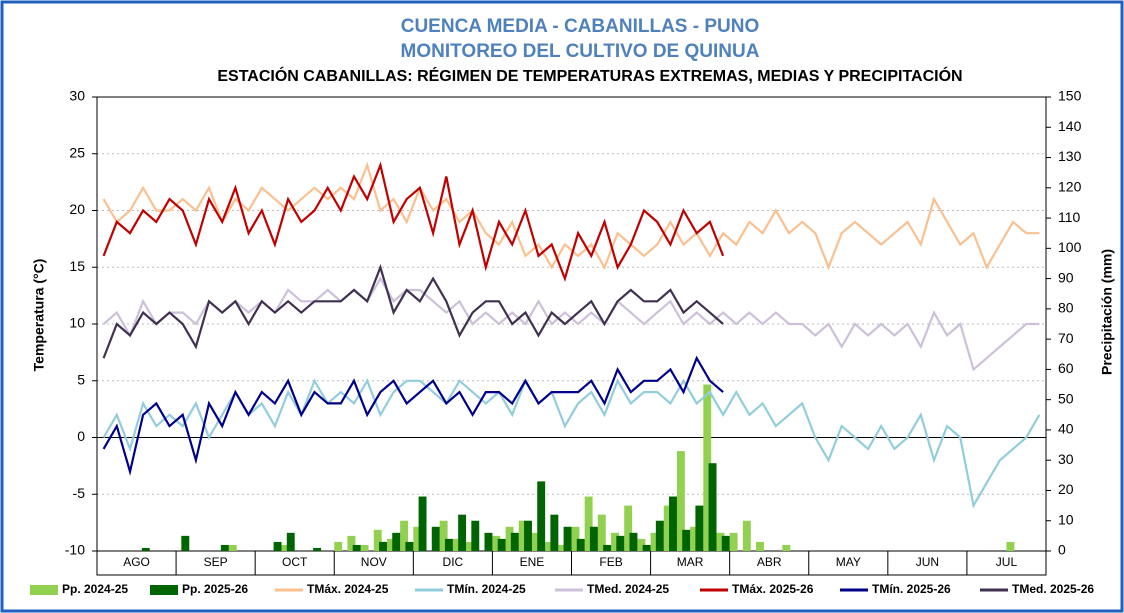  What do you see at coordinates (1053, 589) in the screenshot?
I see `legend-label: TMed. 2025-26` at bounding box center [1053, 589].